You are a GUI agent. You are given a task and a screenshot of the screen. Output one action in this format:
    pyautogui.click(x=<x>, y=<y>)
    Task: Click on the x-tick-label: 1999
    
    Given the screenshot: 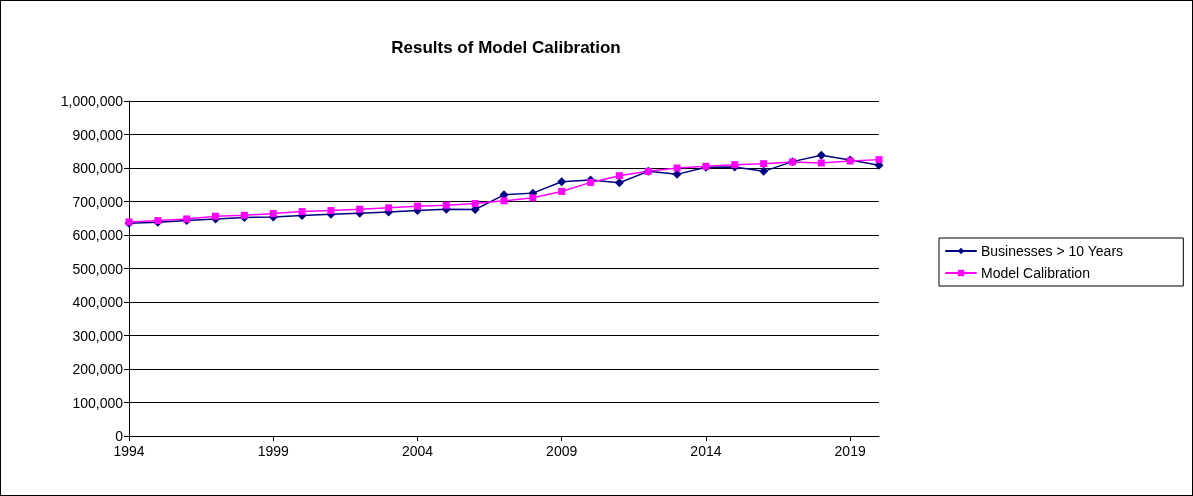 What is the action you would take?
    pyautogui.click(x=273, y=451)
    